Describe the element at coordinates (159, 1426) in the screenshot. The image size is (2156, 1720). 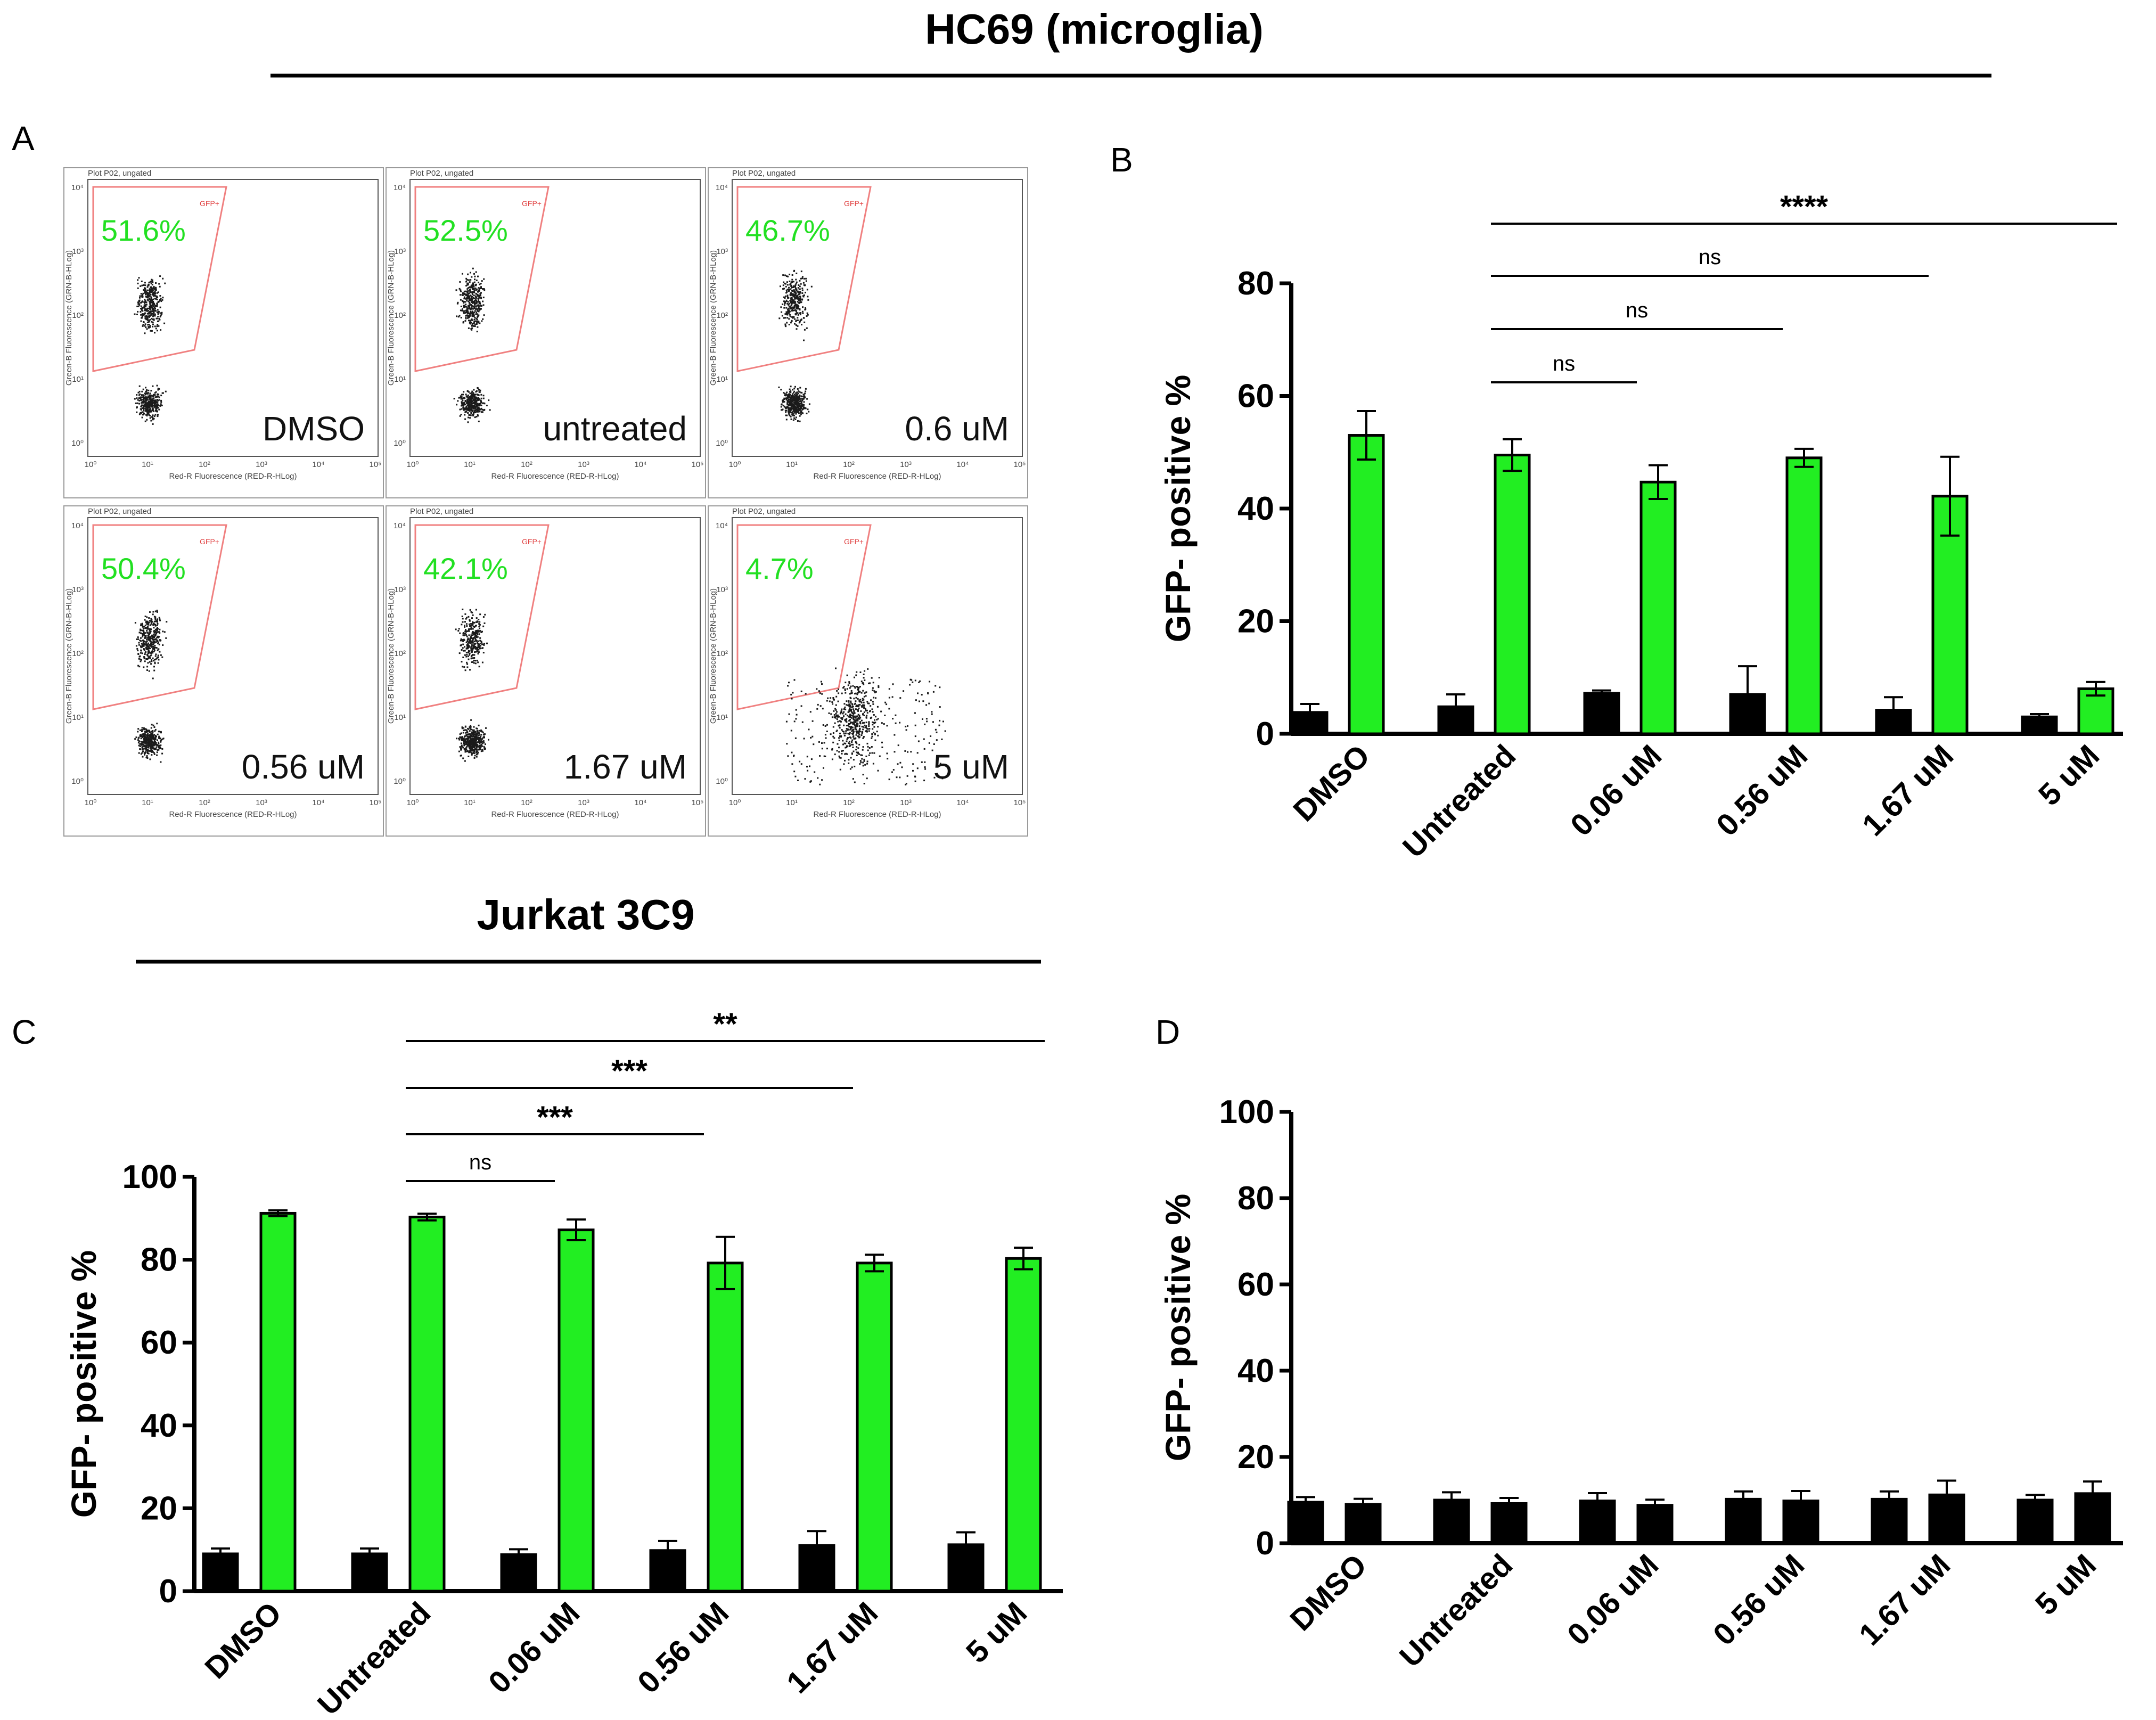
I see `y-tick-label: 40` at that location.